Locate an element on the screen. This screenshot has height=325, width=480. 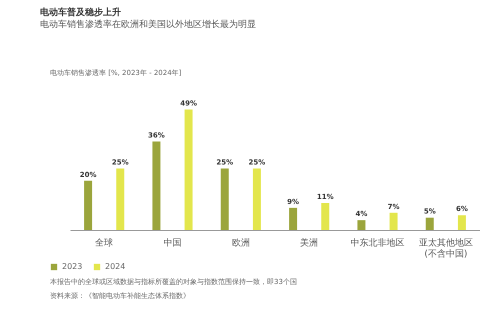
legend-label: 2024 is located at coordinates (115, 266).